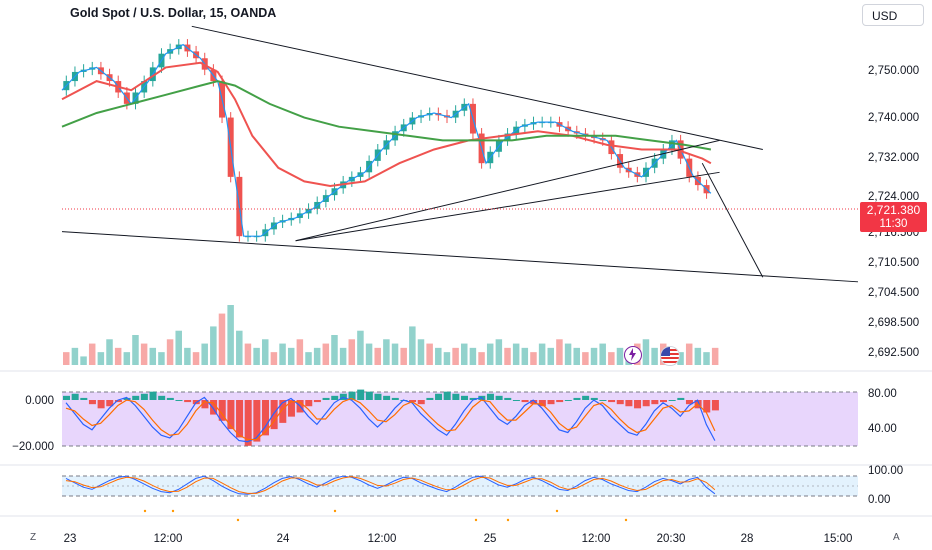 The image size is (932, 550). What do you see at coordinates (460, 486) in the screenshot?
I see `stochastic-band` at bounding box center [460, 486].